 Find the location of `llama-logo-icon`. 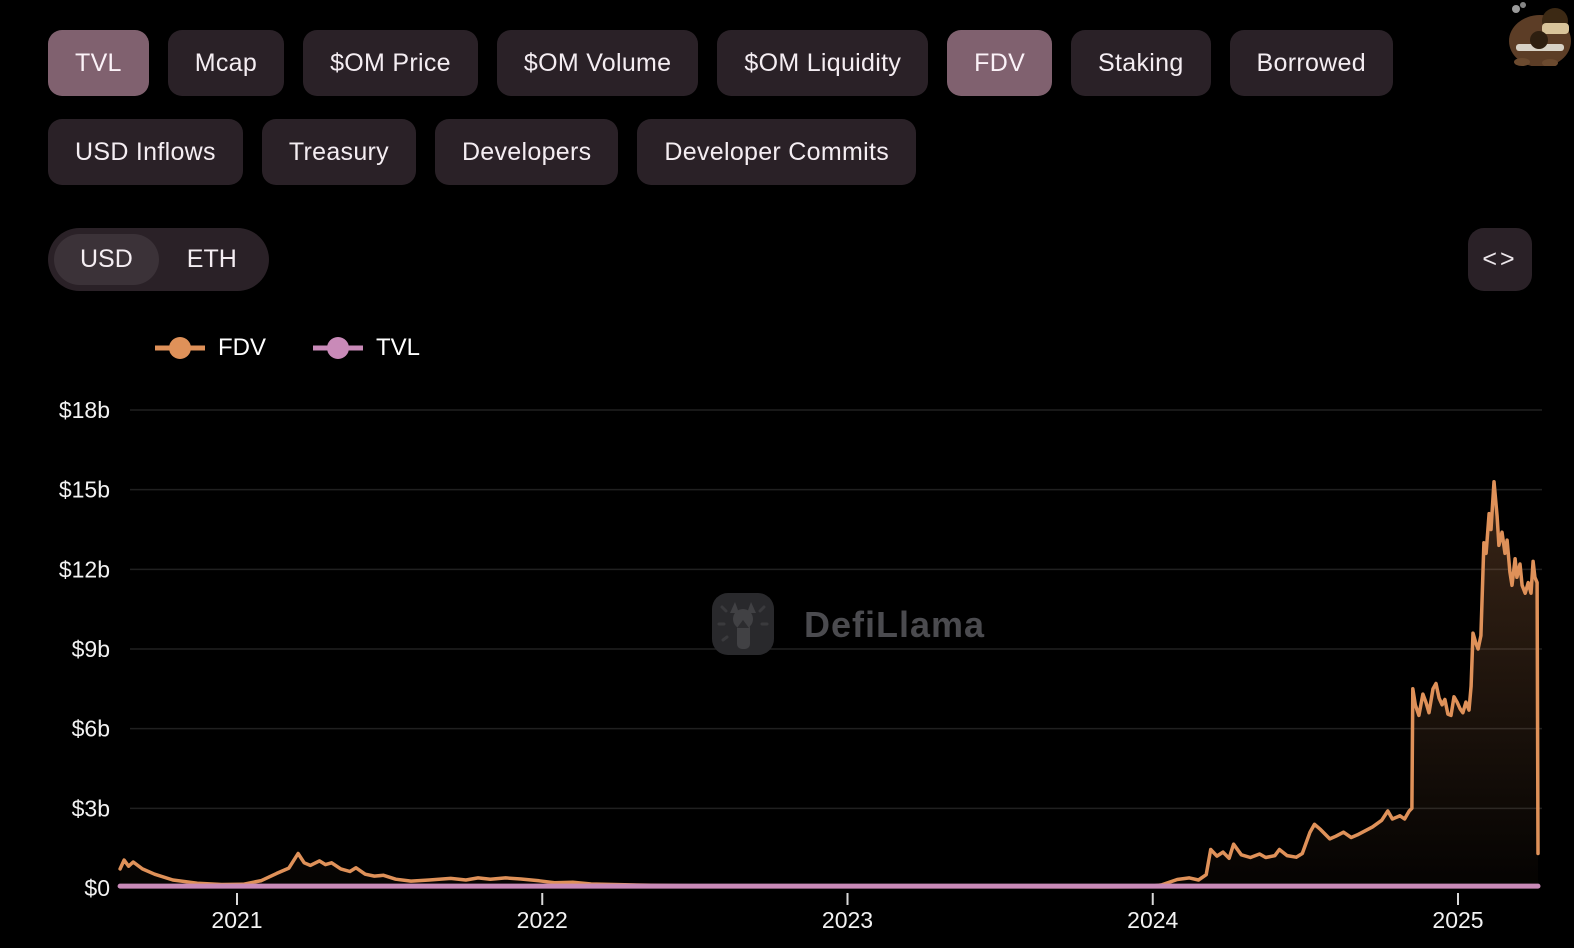

llama-logo-icon is located at coordinates (743, 625).